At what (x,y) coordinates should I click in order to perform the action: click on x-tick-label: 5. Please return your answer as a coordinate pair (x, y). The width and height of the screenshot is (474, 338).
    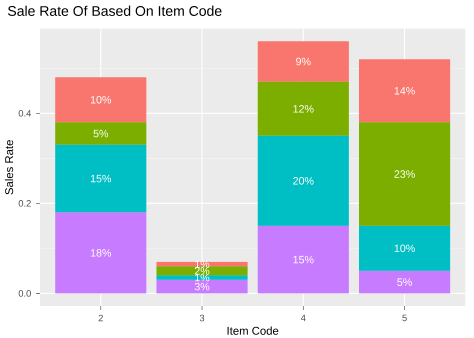
    Looking at the image, I should click on (404, 318).